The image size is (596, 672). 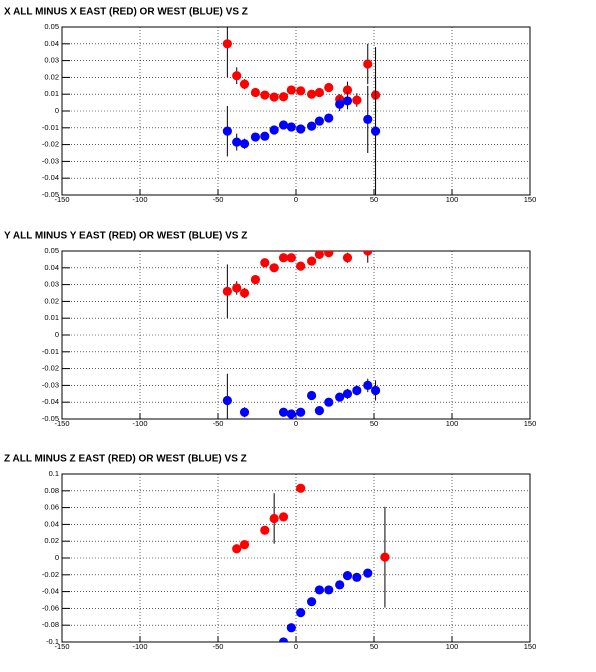 I want to click on x-tick-label: 100, so click(x=452, y=199).